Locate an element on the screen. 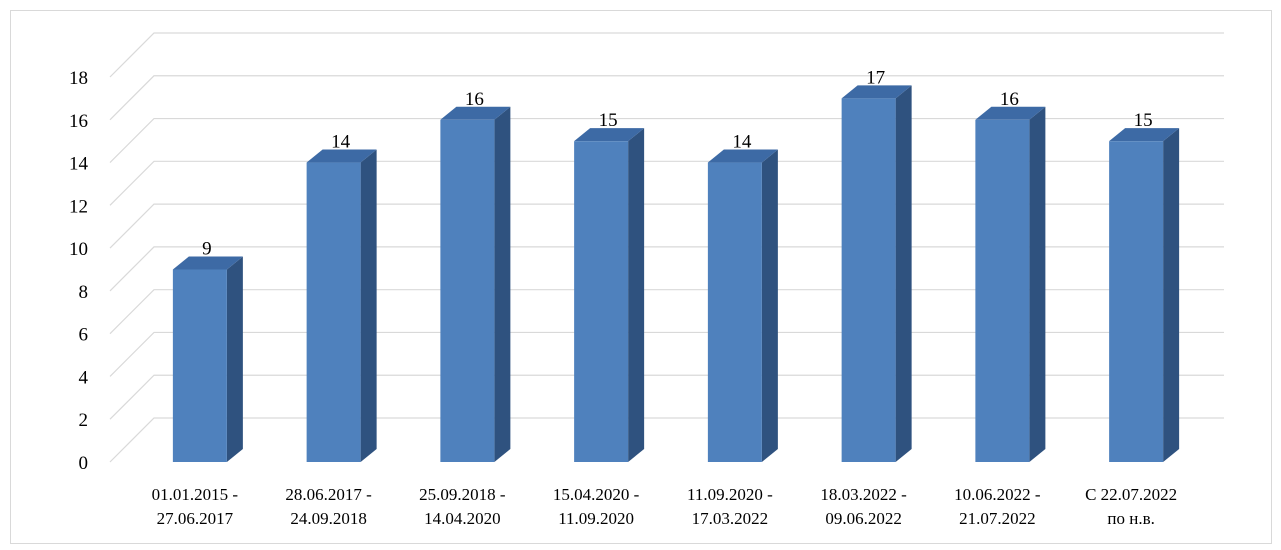 Image resolution: width=1281 pixels, height=550 pixels. x-tick-label: 10.06.2022 -21.07.2022 is located at coordinates (997, 506).